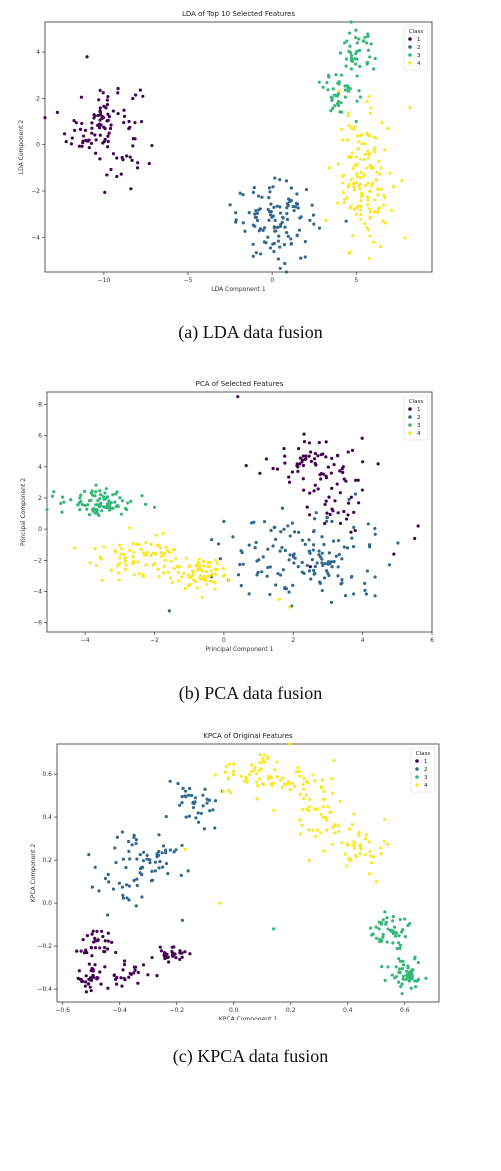 This screenshot has width=501, height=1171. What do you see at coordinates (37, 591) in the screenshot?
I see `y-tick-label: −4` at bounding box center [37, 591].